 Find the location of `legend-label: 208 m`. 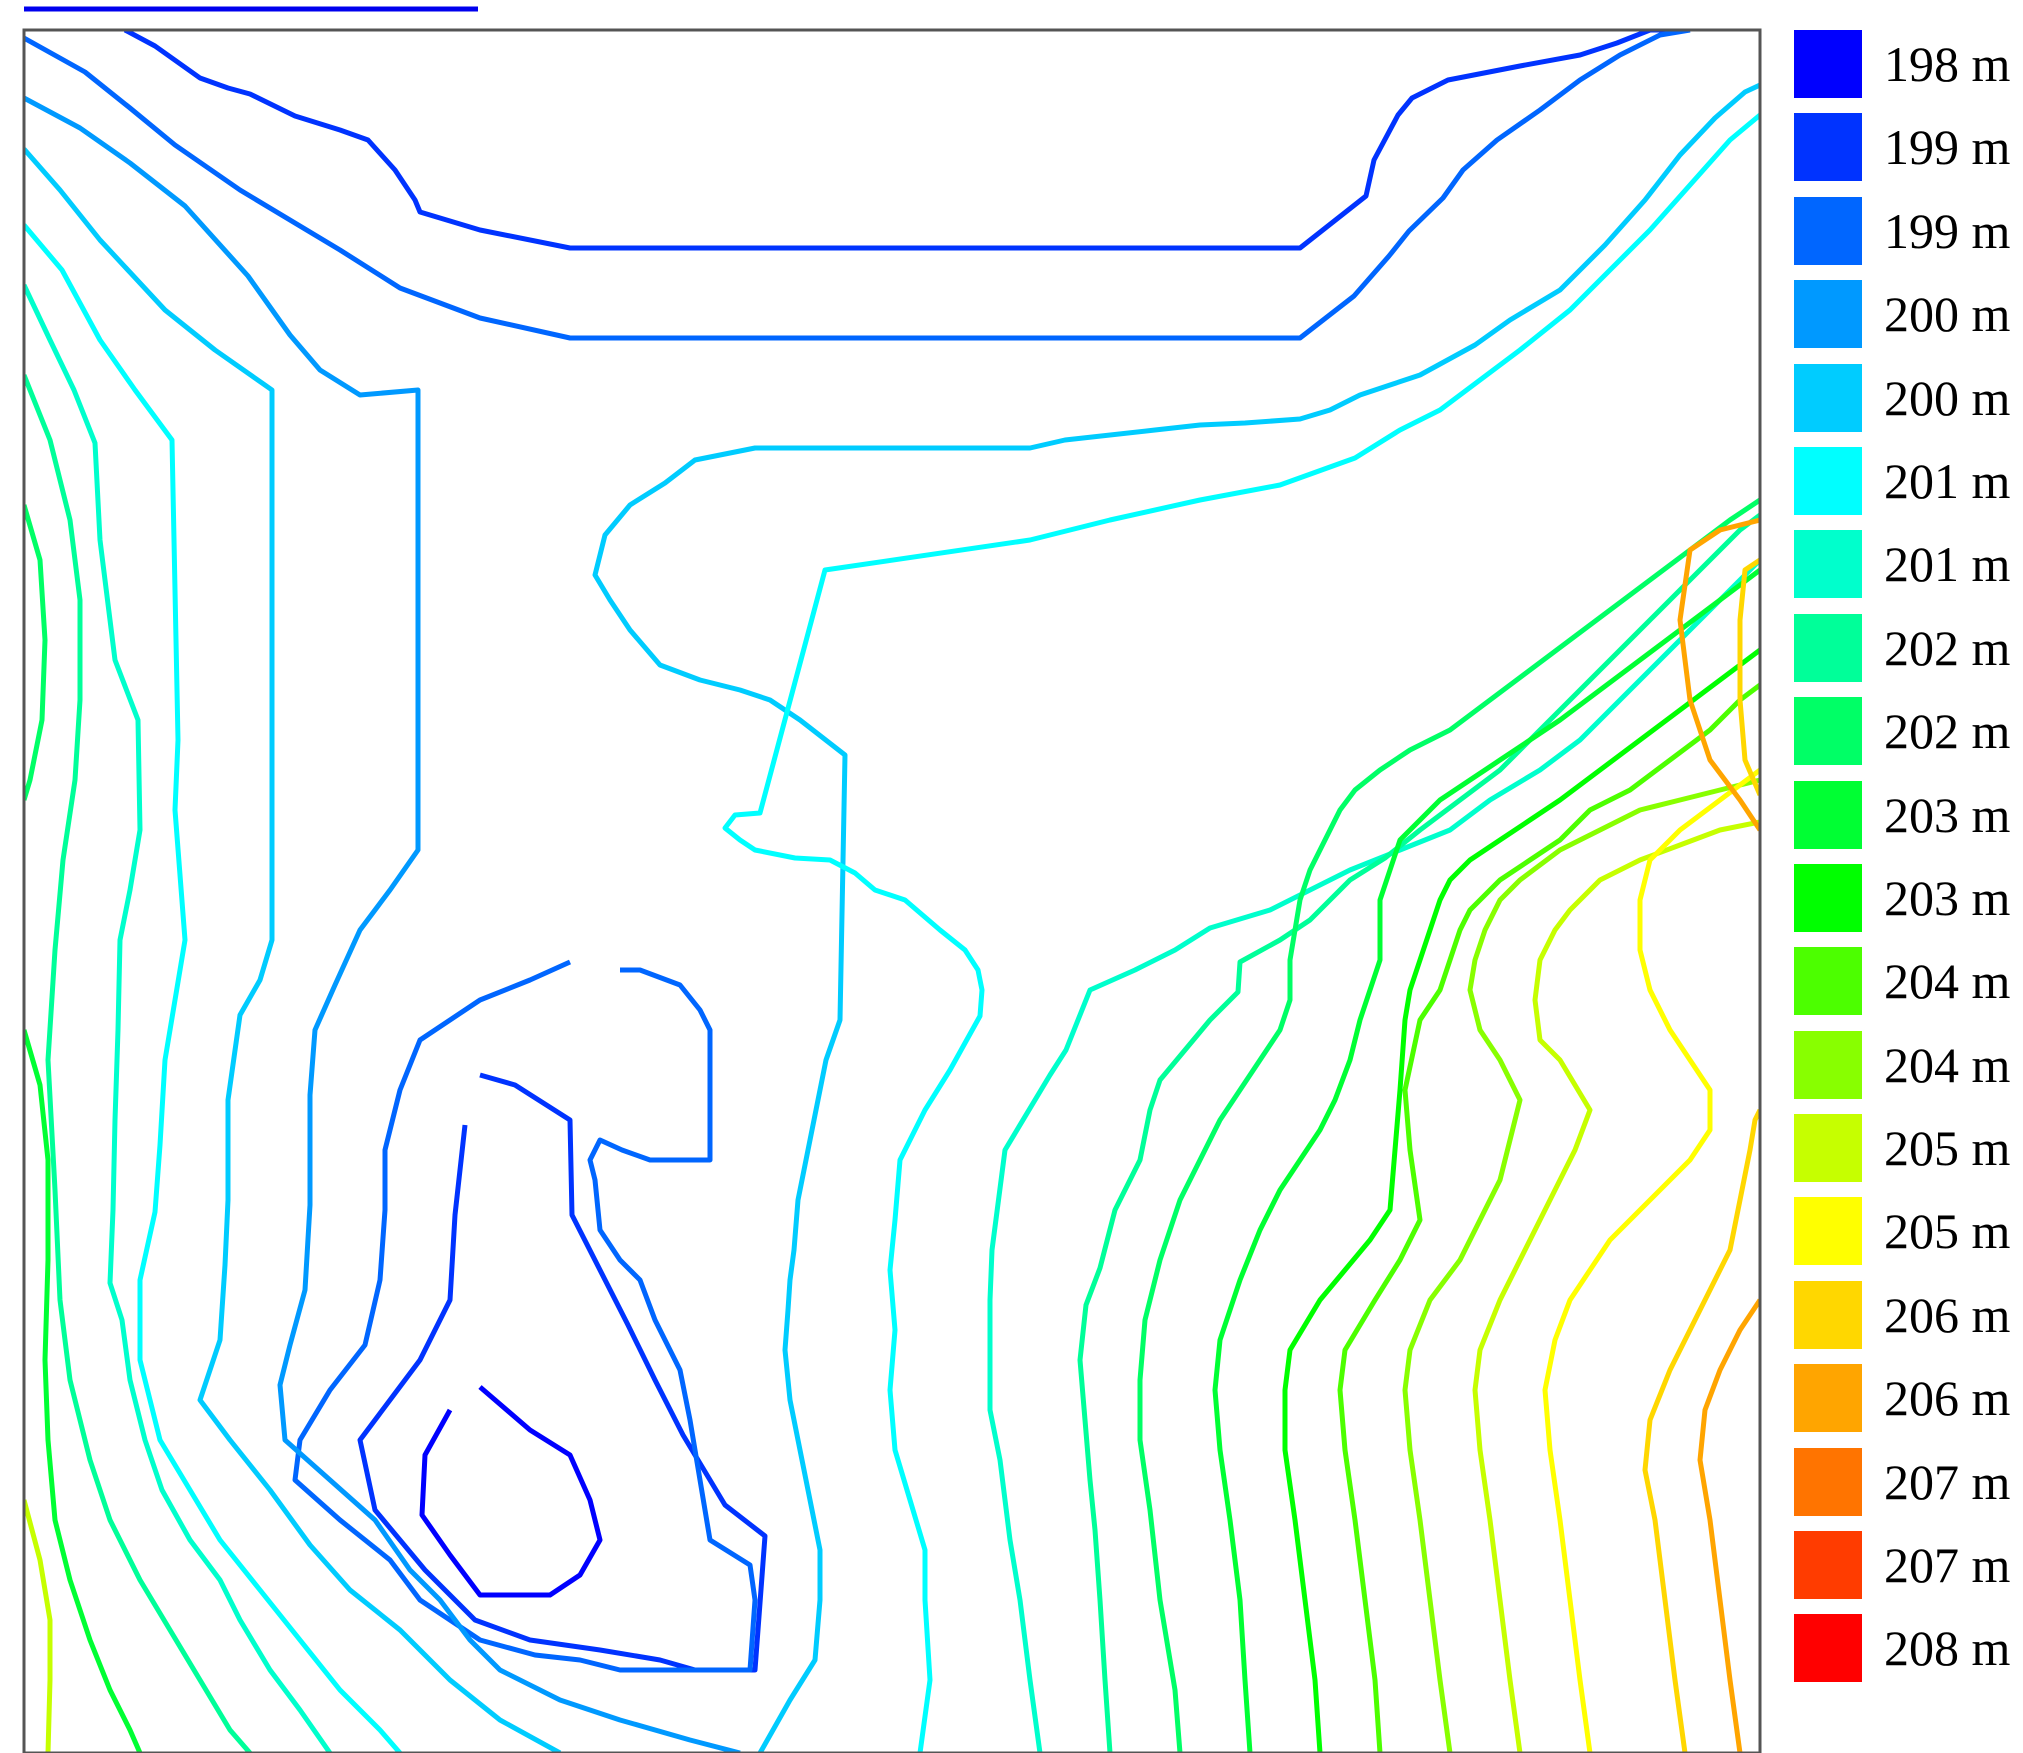

legend-label: 208 m is located at coordinates (1947, 1648).